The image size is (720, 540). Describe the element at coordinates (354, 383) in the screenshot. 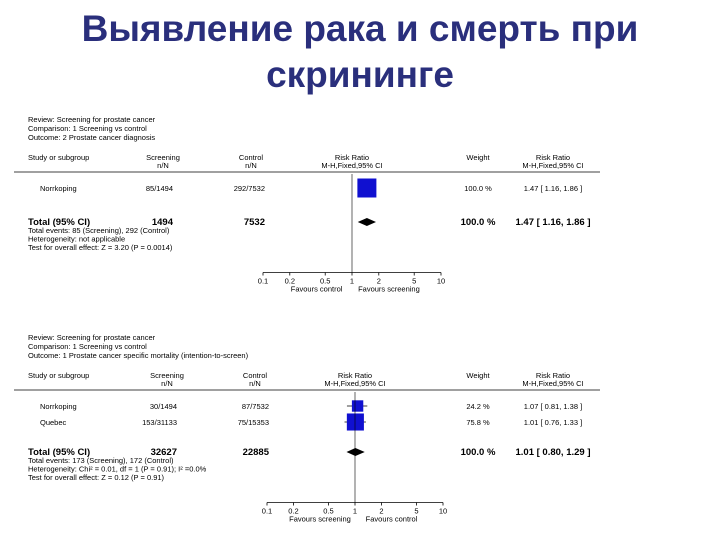

I see `p2-col-effect-sub: M-H,Fixed,95% CI` at that location.